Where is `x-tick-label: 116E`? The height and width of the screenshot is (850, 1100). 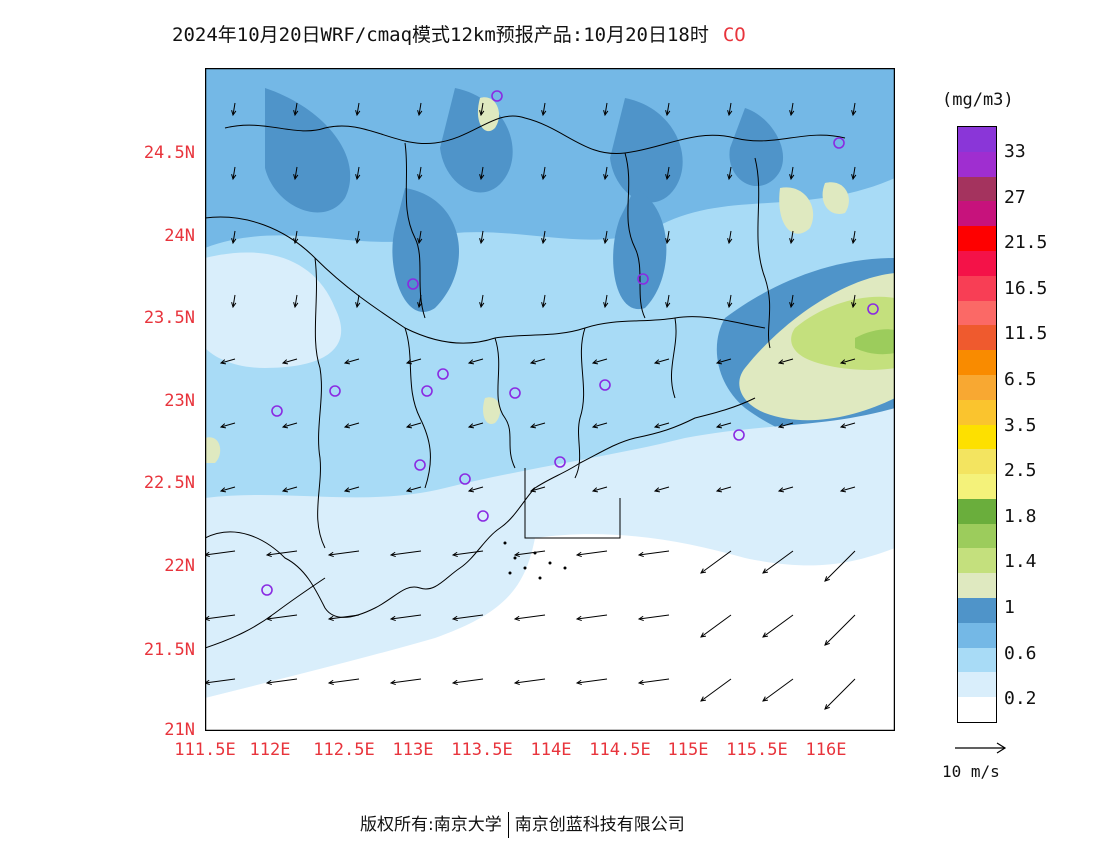 x-tick-label: 116E is located at coordinates (826, 750).